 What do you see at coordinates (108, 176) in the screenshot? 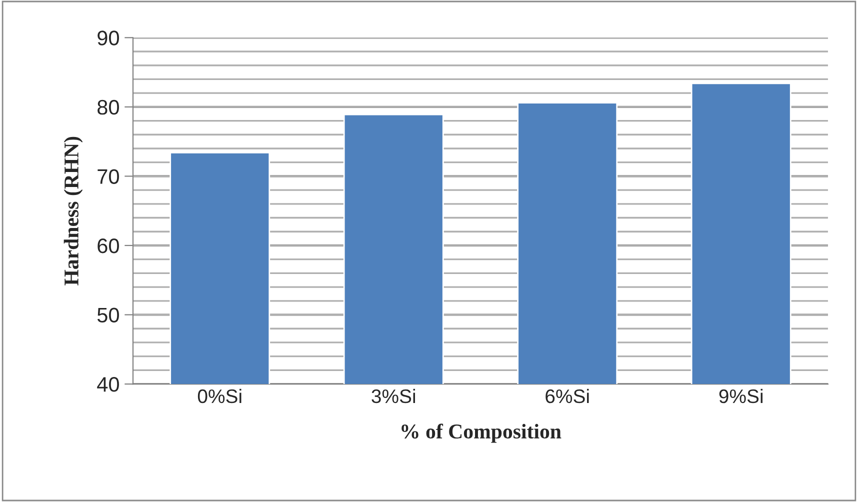
I see `y-tick-label: 70` at bounding box center [108, 176].